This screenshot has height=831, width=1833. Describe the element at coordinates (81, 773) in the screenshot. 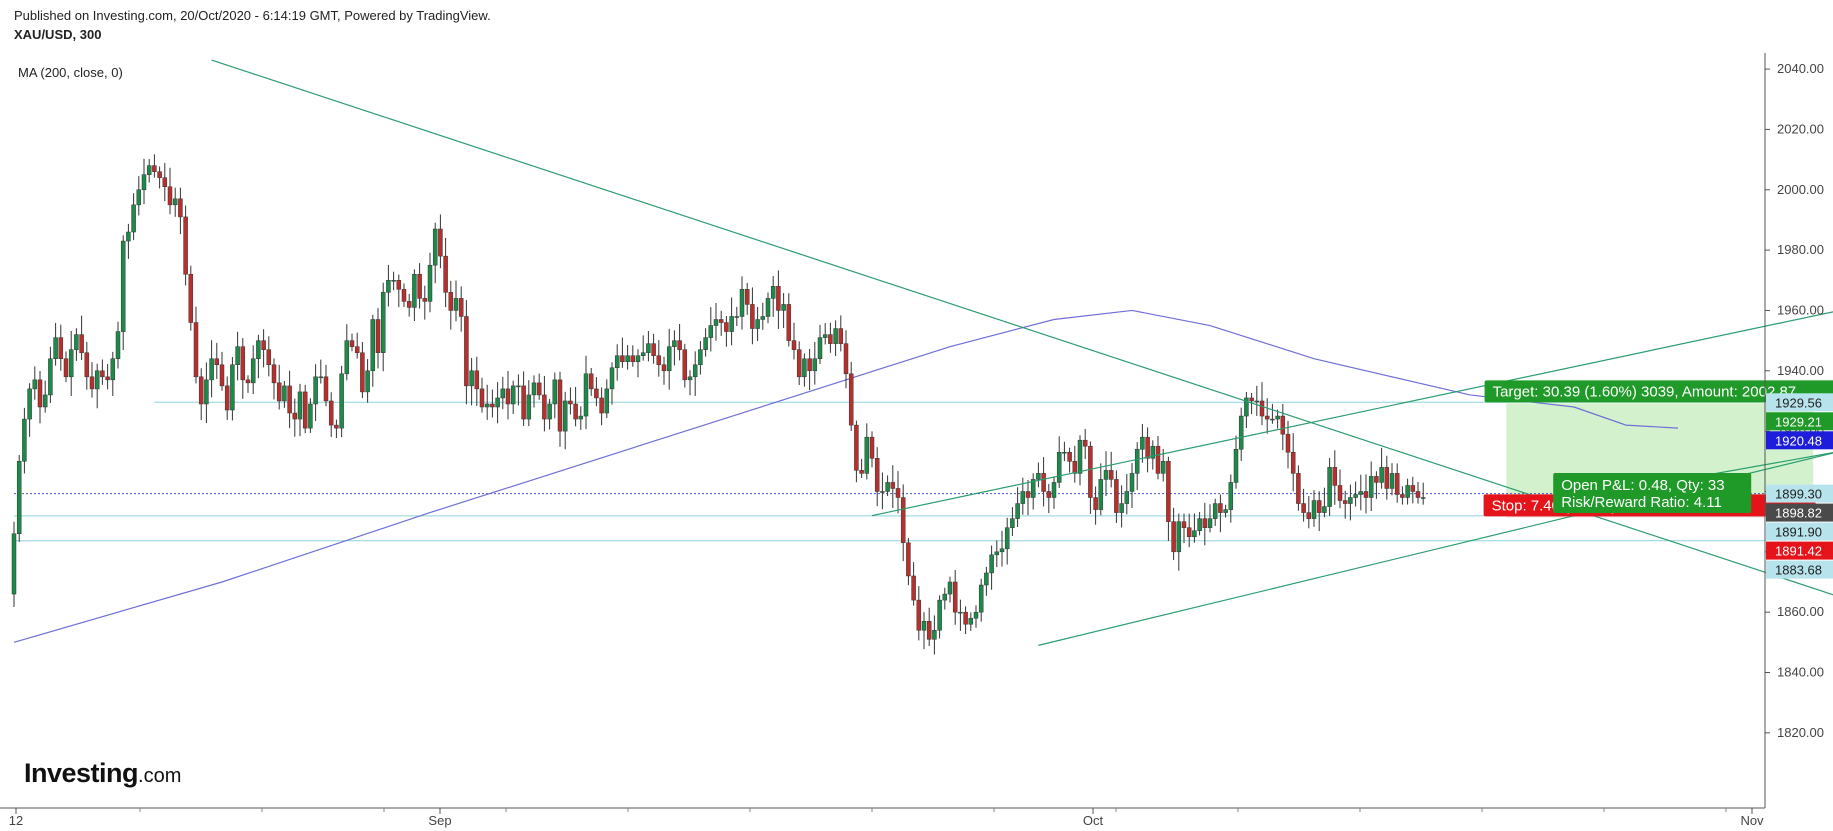

I see `logo-main: Investing` at that location.